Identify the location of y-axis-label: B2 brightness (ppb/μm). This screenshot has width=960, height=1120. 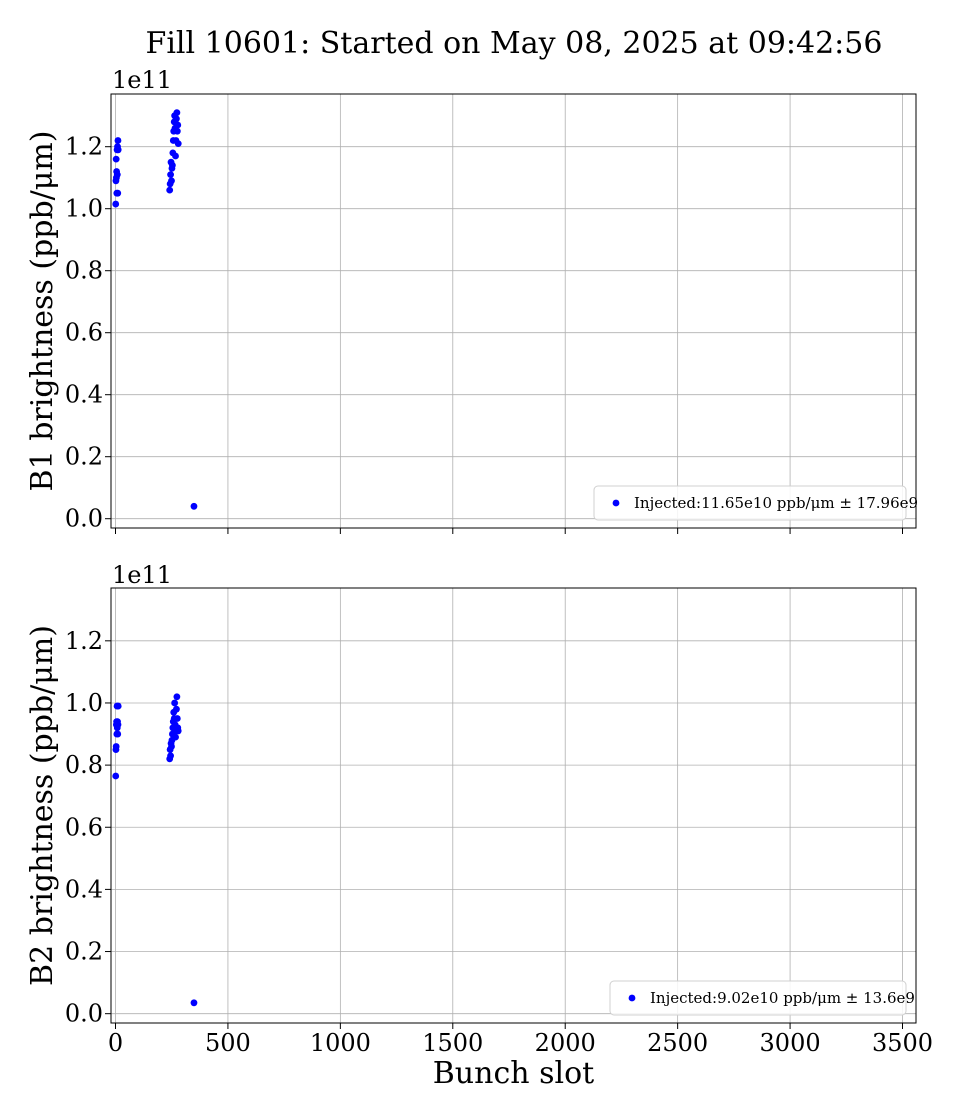
(42, 805).